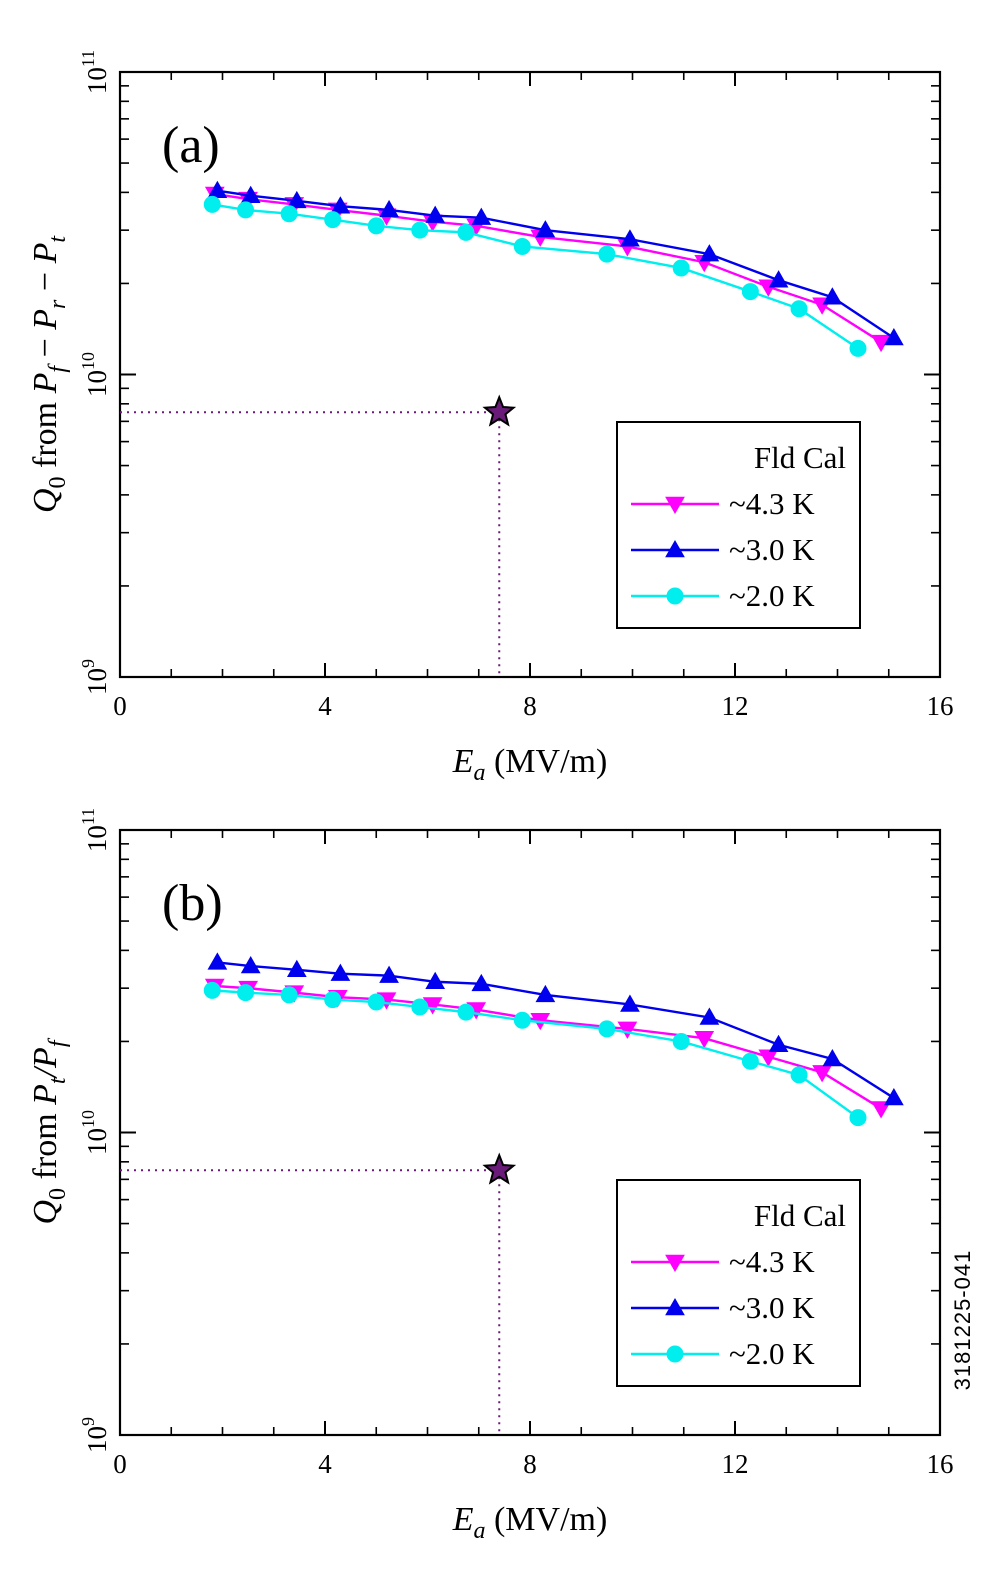  What do you see at coordinates (962, 1320) in the screenshot?
I see `figure-code: 3181225-041` at bounding box center [962, 1320].